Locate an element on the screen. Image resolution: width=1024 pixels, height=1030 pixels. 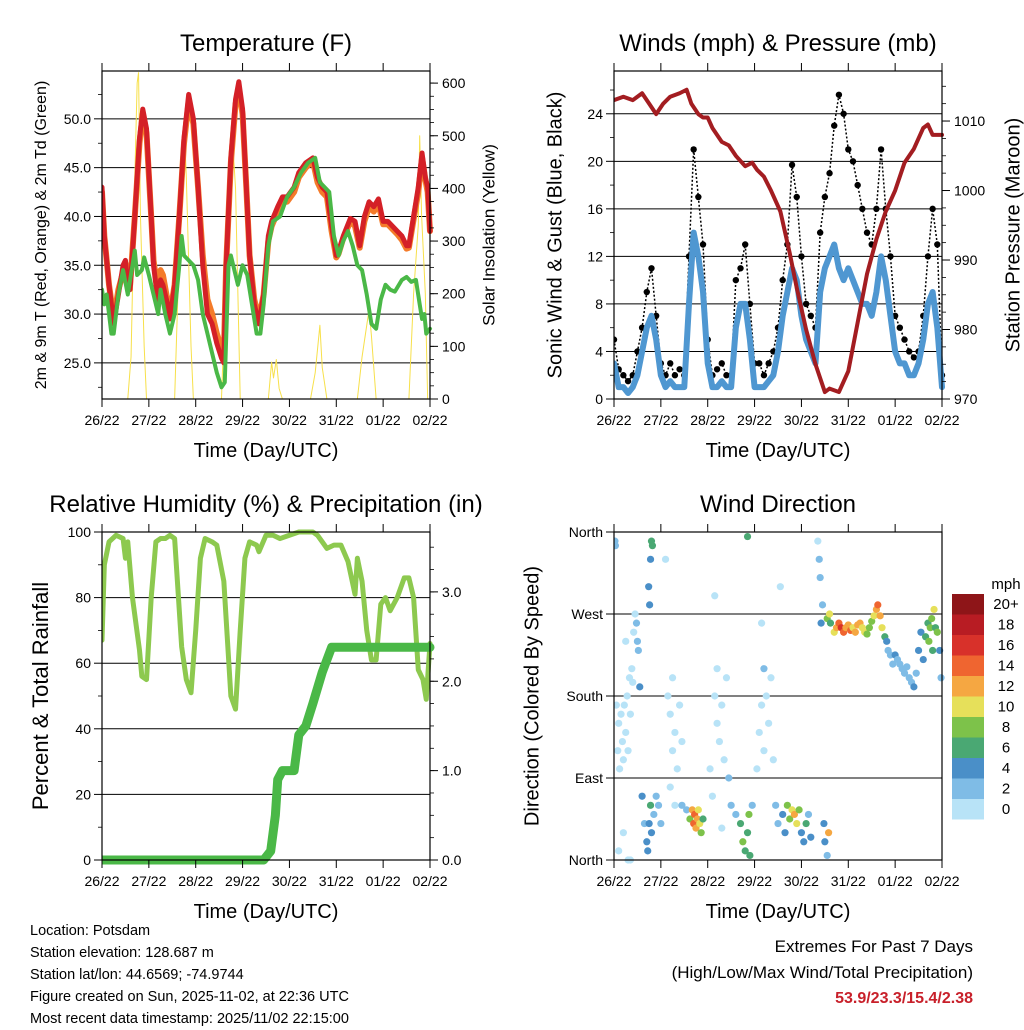
winds-plot-area is located at coordinates (780, 242).